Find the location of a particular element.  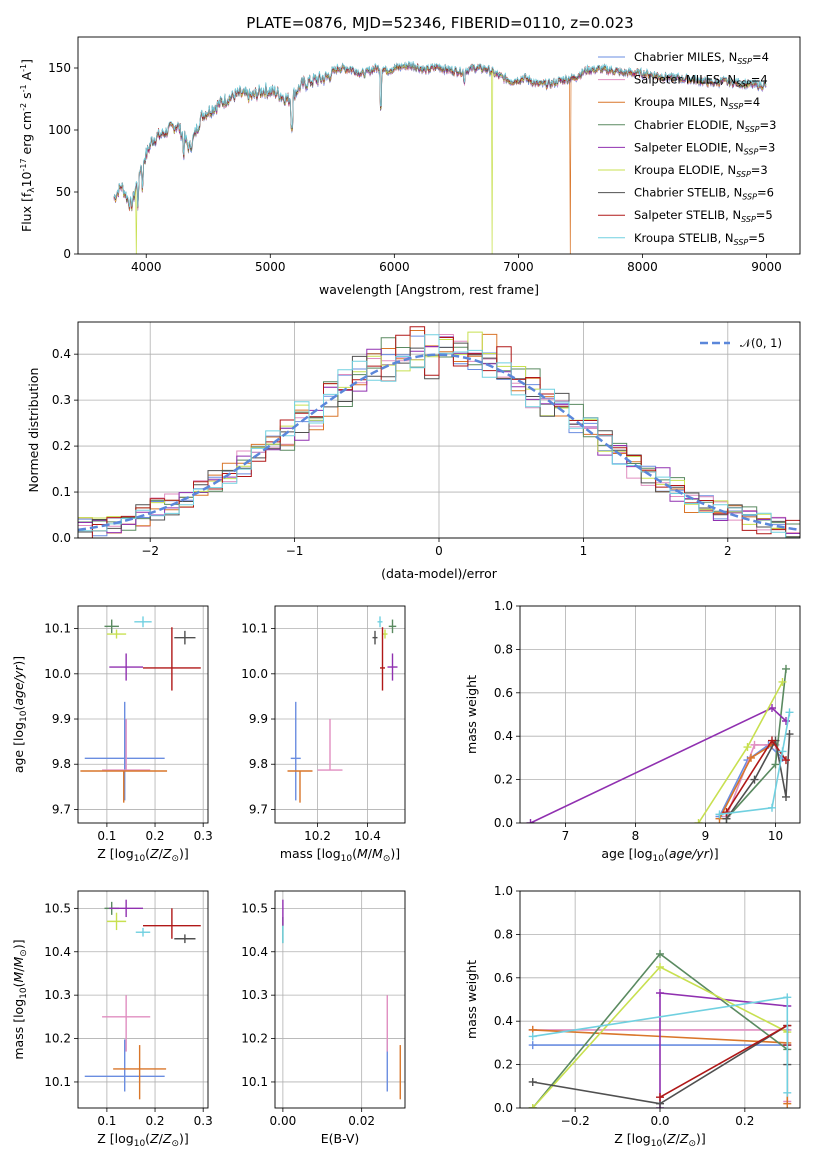

x-axis-label: (data-model)/error is located at coordinates (439, 573).